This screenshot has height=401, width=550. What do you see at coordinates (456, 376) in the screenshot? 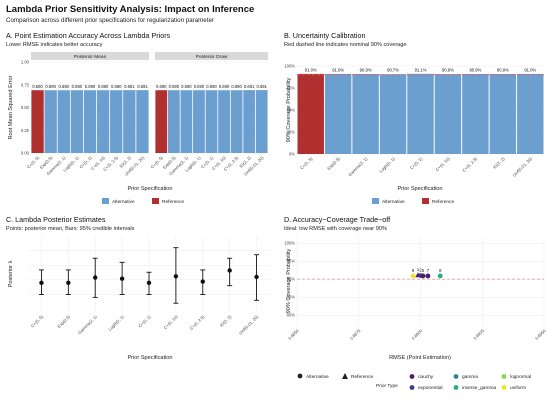
I see `legend-key-gamma` at bounding box center [456, 376].